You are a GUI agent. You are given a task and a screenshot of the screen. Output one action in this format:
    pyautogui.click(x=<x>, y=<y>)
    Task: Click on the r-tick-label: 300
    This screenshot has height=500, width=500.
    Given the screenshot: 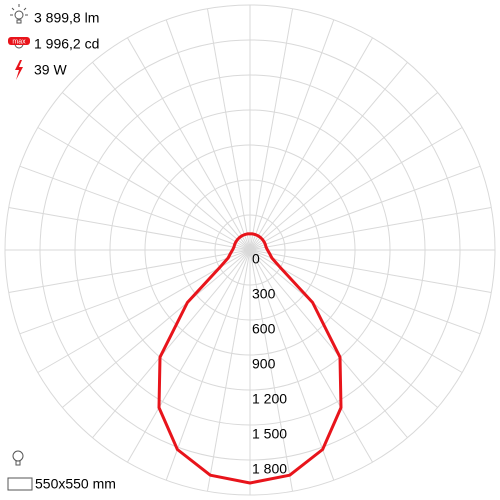 What is the action you would take?
    pyautogui.click(x=264, y=294)
    